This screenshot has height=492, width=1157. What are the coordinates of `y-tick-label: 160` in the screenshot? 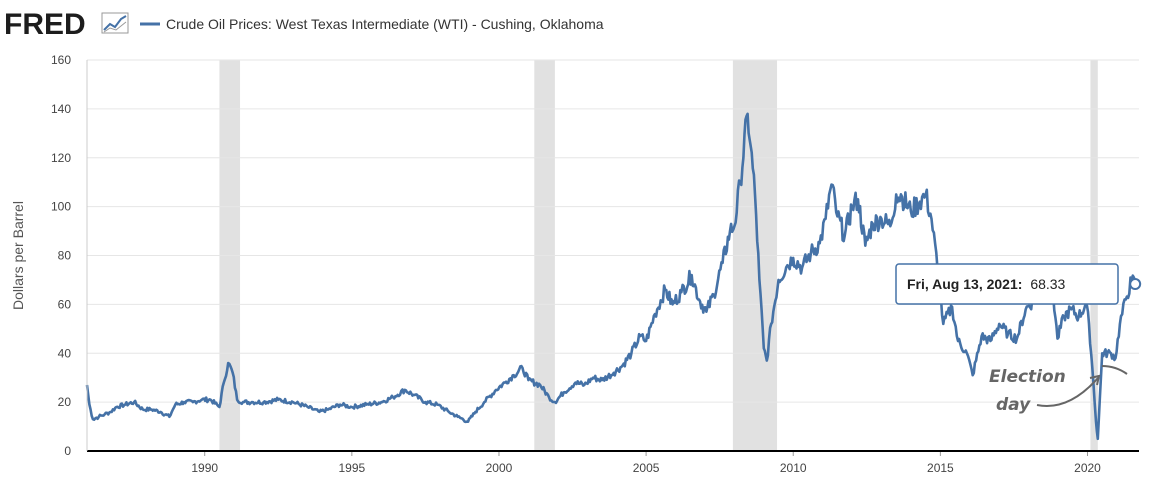 It's located at (61, 60).